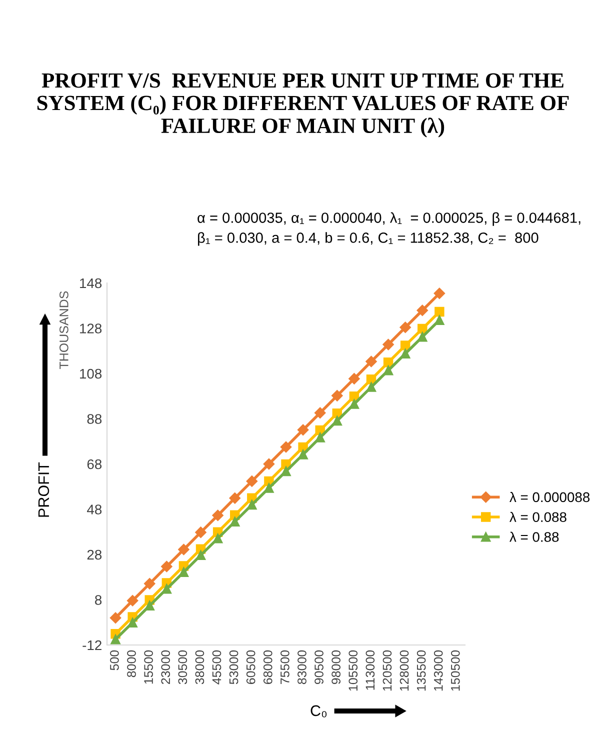  Describe the element at coordinates (91, 373) in the screenshot. I see `y-tick-label: 108` at that location.